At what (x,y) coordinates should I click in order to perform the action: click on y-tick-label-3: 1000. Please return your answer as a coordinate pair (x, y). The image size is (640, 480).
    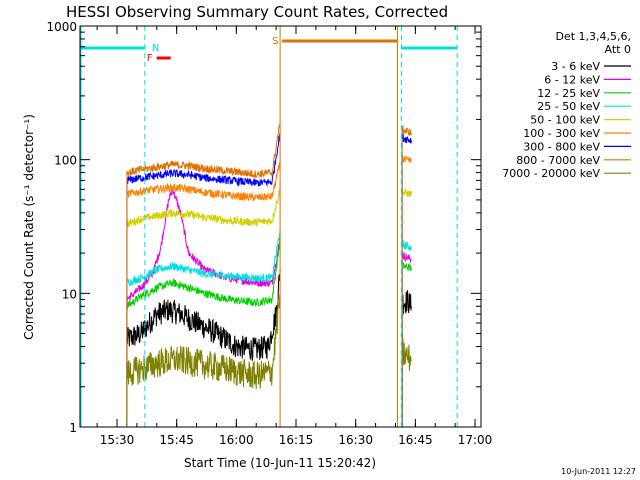
    Looking at the image, I should click on (61, 27).